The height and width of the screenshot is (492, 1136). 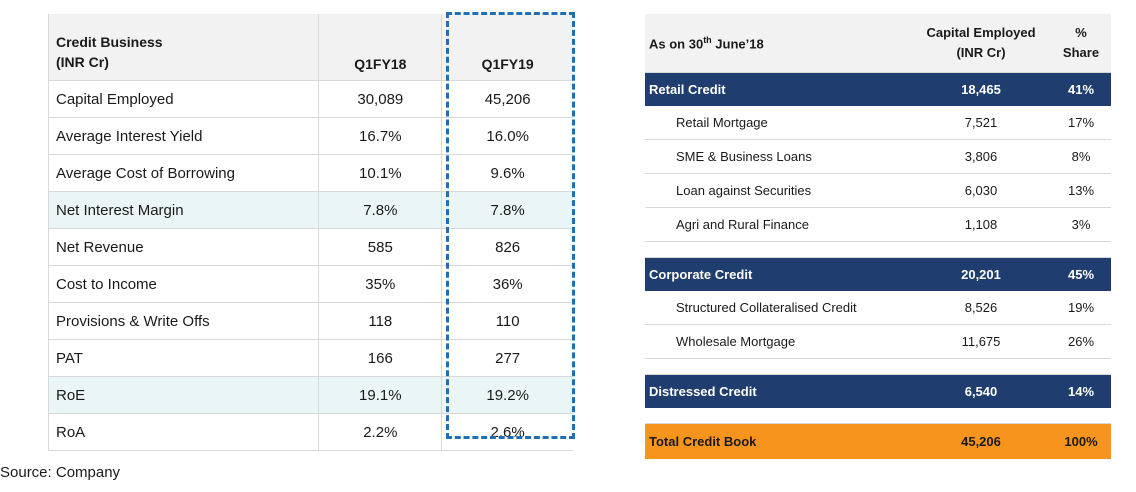 I want to click on table-row: Agri and Rural Finance 1,108 3%, so click(x=878, y=224).